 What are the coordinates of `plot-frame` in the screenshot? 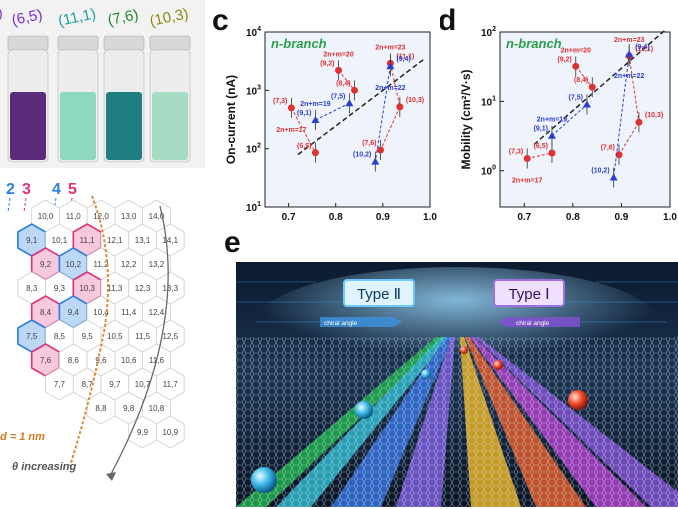 It's located at (347, 119).